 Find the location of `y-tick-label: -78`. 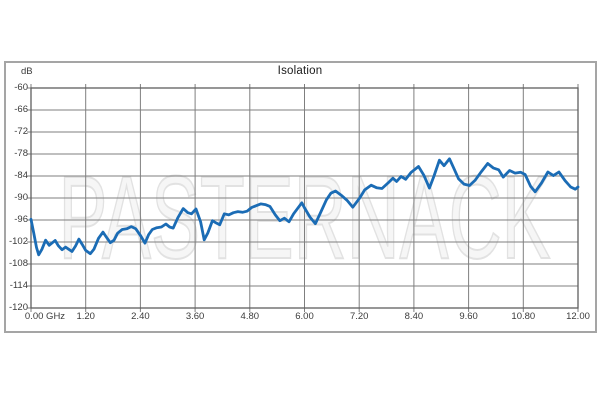

y-tick-label: -78 is located at coordinates (21, 153).